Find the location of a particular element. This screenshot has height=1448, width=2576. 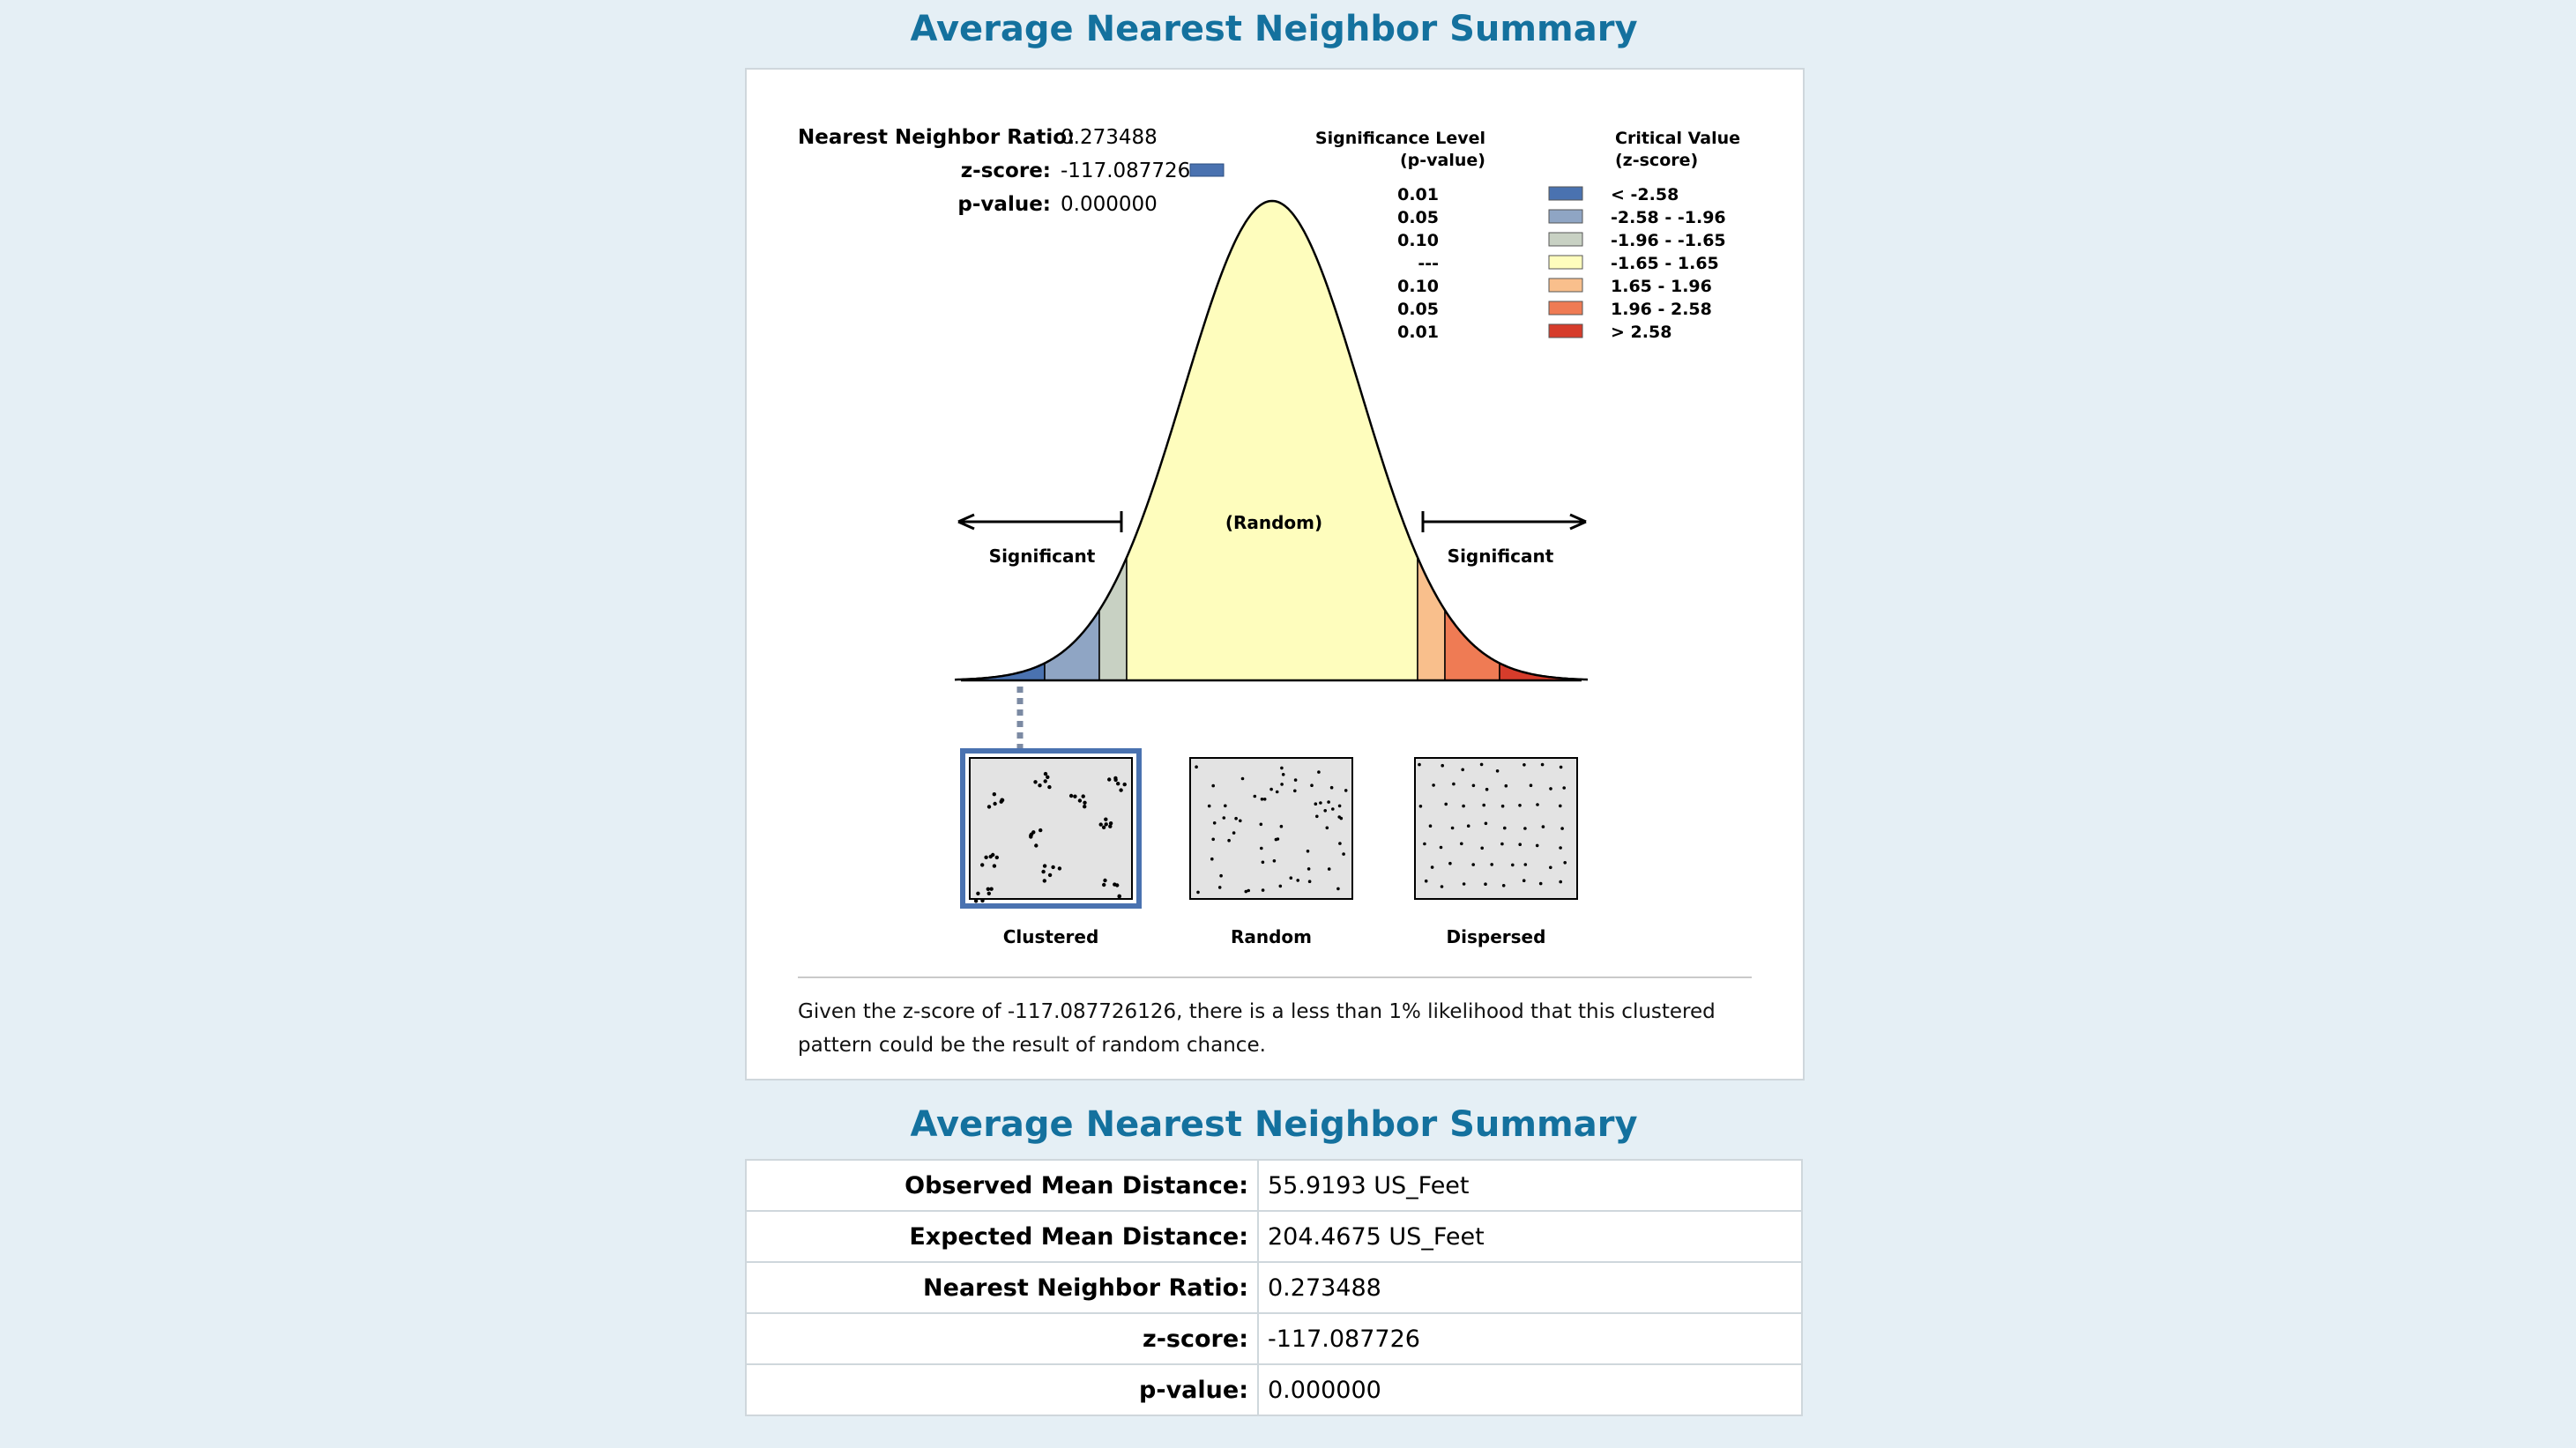

row-label: Nearest Neighbor Ratio: is located at coordinates (1002, 1287).